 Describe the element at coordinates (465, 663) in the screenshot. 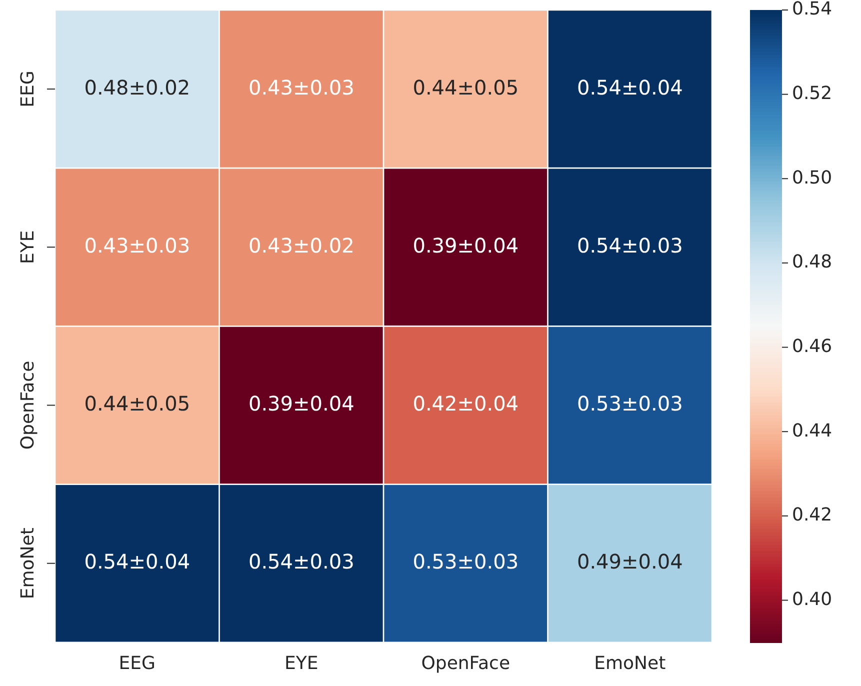

I see `x-tick-label: OpenFace` at that location.